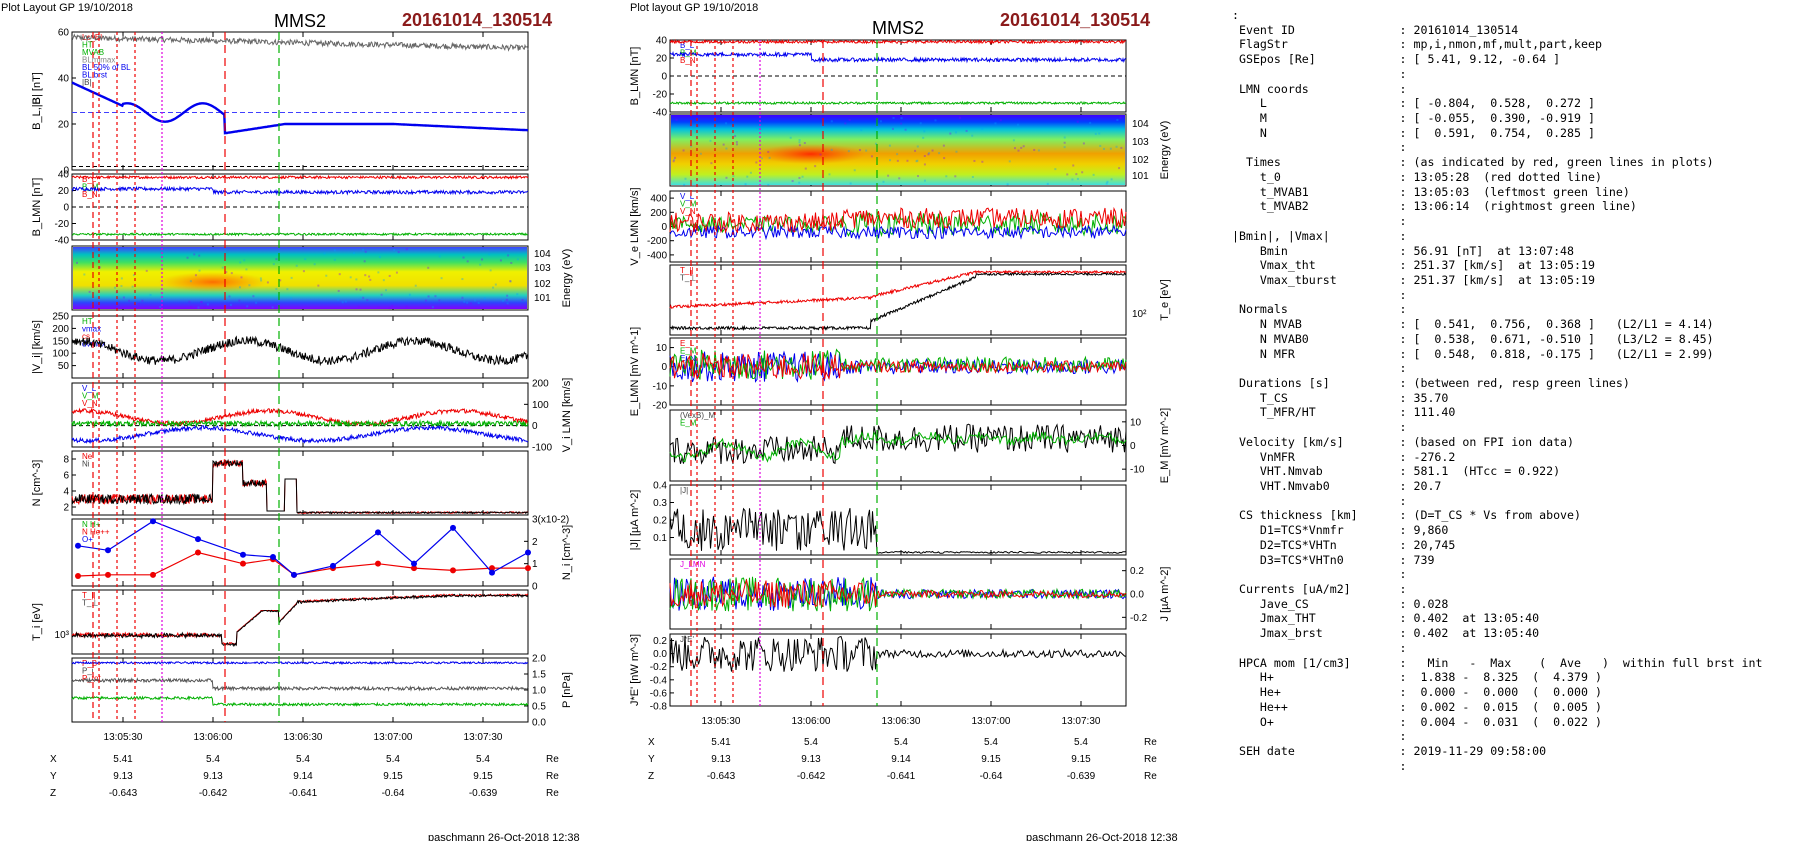 The width and height of the screenshot is (1804, 841). Describe the element at coordinates (898, 446) in the screenshot. I see `series-em` at that location.